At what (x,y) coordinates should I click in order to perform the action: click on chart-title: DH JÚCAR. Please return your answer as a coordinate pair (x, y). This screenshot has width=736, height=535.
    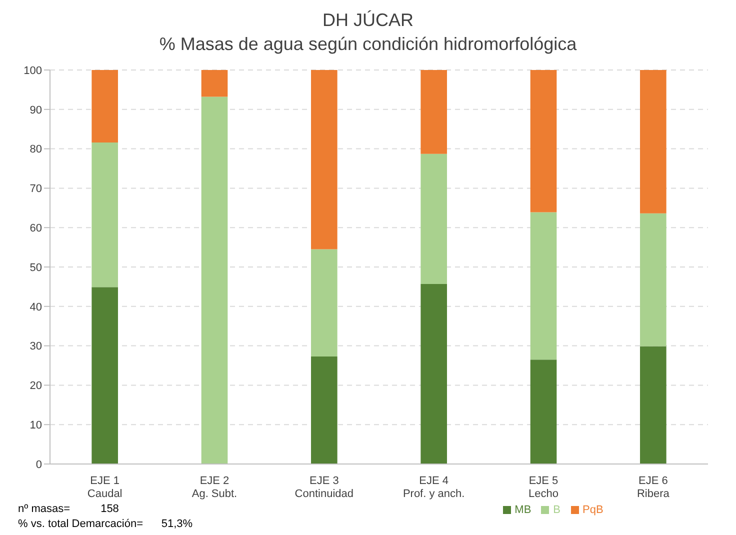
    Looking at the image, I should click on (367, 20).